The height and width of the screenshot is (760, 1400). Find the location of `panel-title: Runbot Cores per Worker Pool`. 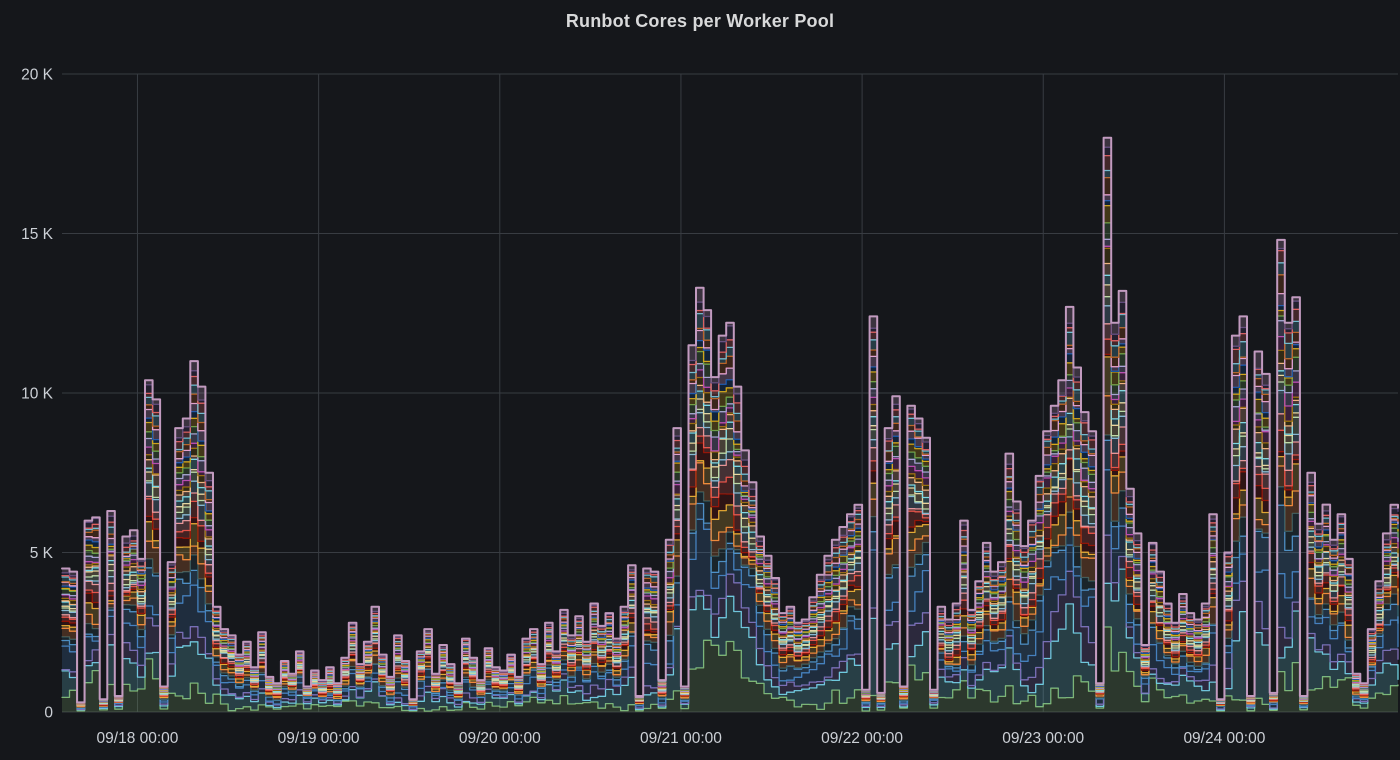

panel-title: Runbot Cores per Worker Pool is located at coordinates (700, 21).